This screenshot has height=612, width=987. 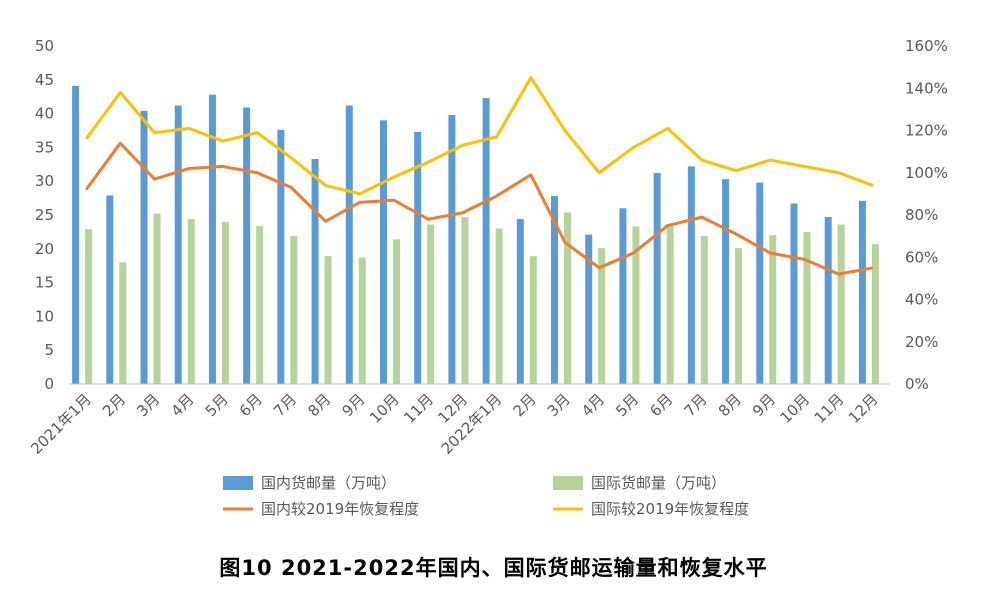 What do you see at coordinates (44, 249) in the screenshot?
I see `left-tick-label: 20` at bounding box center [44, 249].